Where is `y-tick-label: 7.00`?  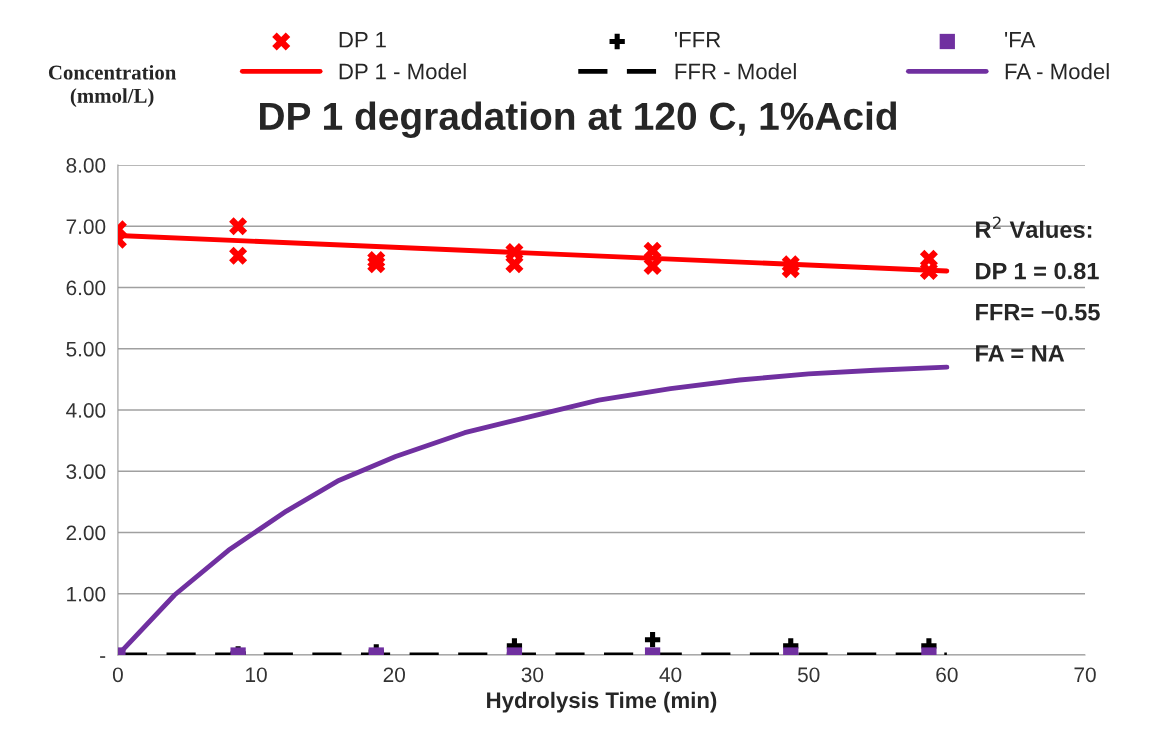
y-tick-label: 7.00 is located at coordinates (86, 227).